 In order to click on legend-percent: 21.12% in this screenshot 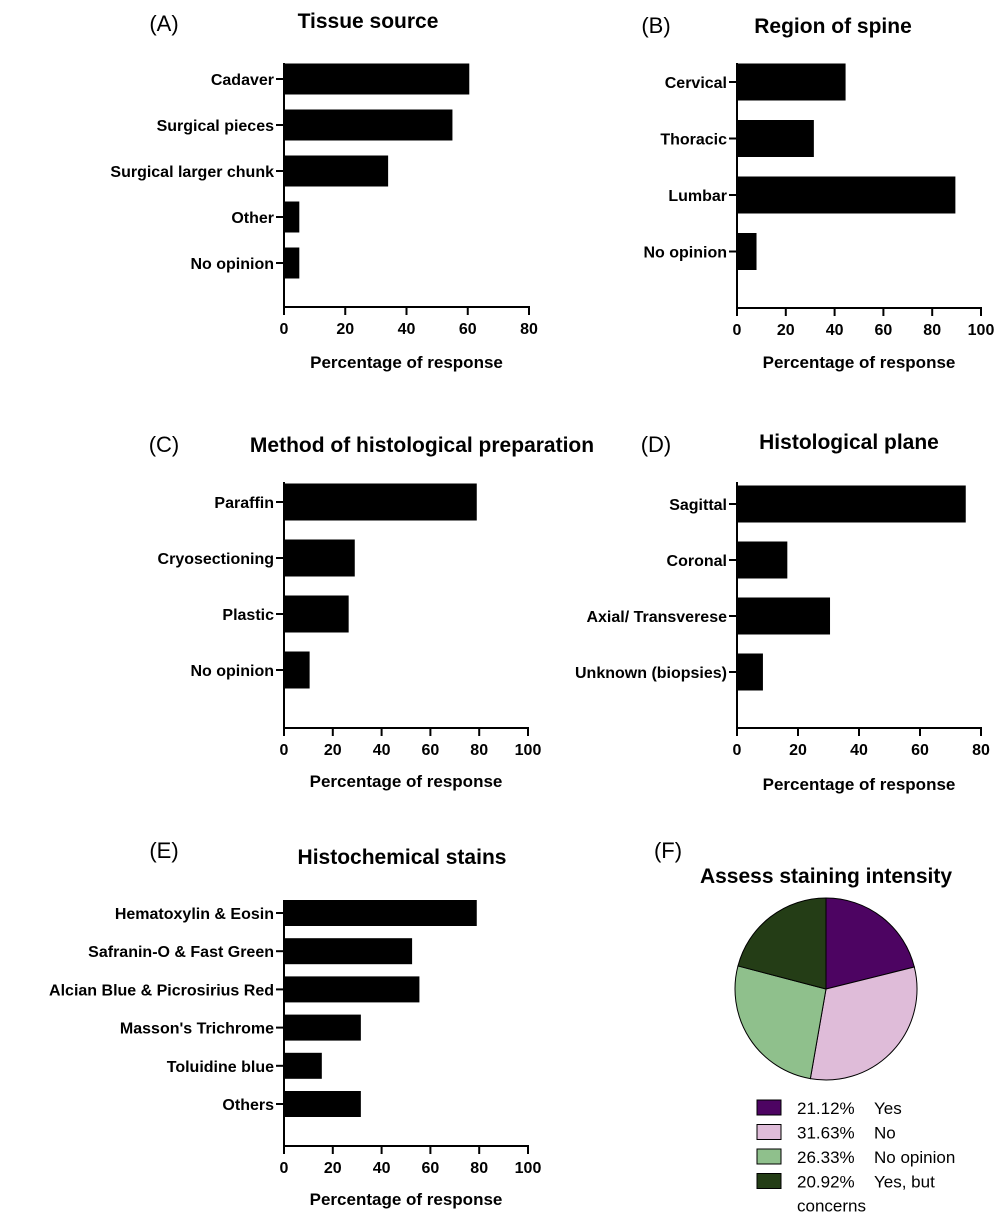, I will do `click(826, 1108)`.